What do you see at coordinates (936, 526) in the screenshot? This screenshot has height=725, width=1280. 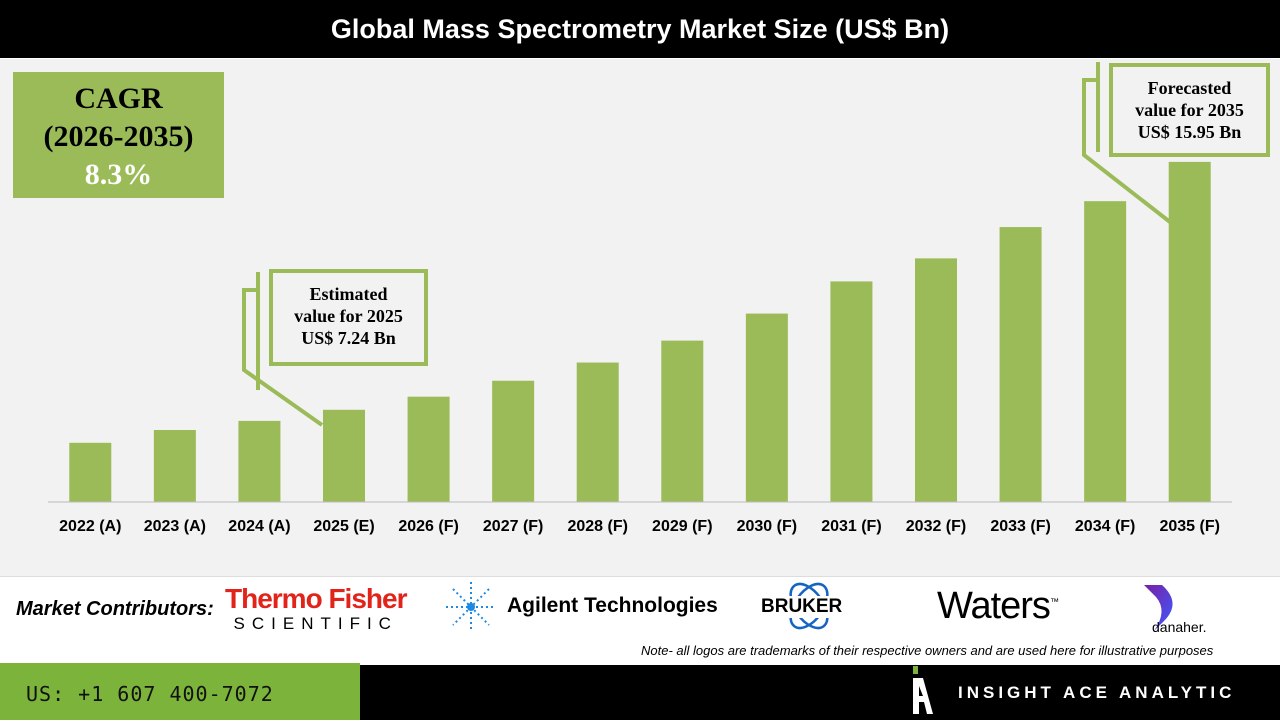 I see `x-tick-label: 2032 (F)` at bounding box center [936, 526].